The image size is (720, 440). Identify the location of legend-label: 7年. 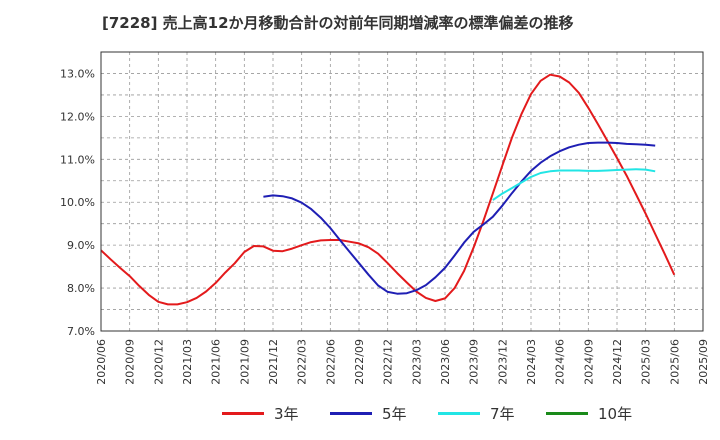
(502, 414).